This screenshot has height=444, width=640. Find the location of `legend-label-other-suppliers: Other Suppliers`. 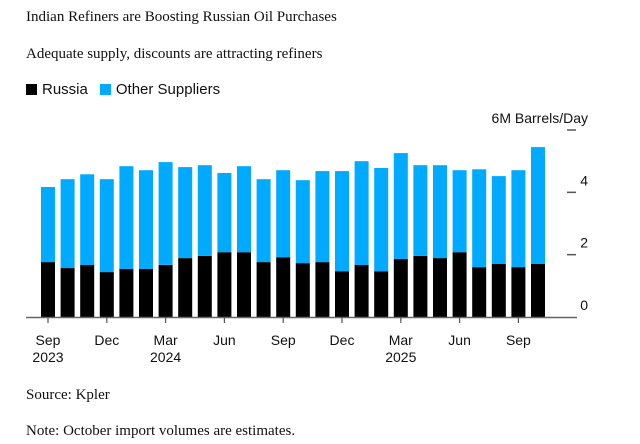

legend-label-other-suppliers: Other Suppliers is located at coordinates (168, 89).